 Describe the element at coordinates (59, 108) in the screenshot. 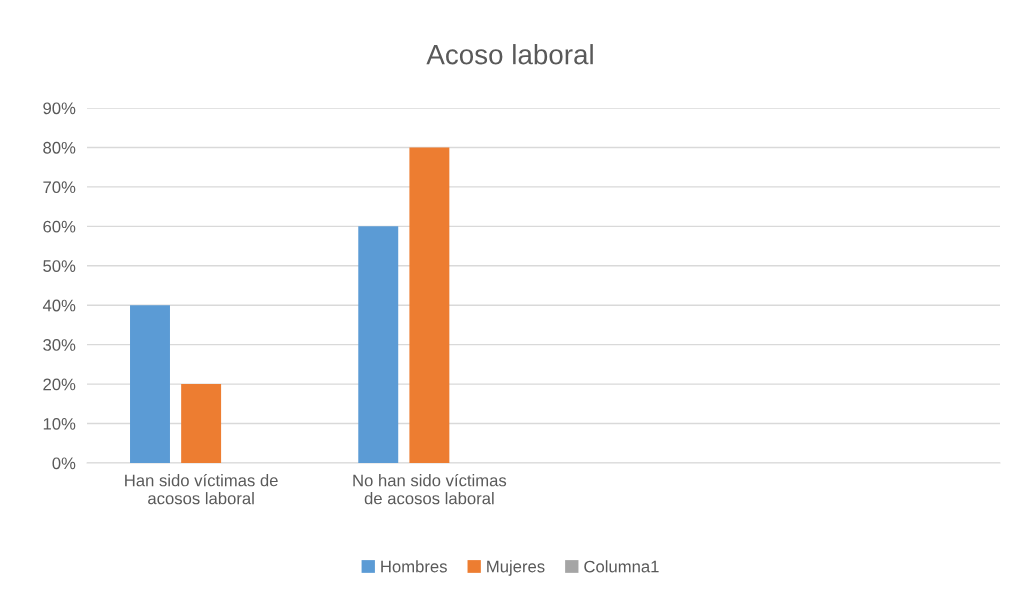

I see `y-tick-label: 90%` at that location.